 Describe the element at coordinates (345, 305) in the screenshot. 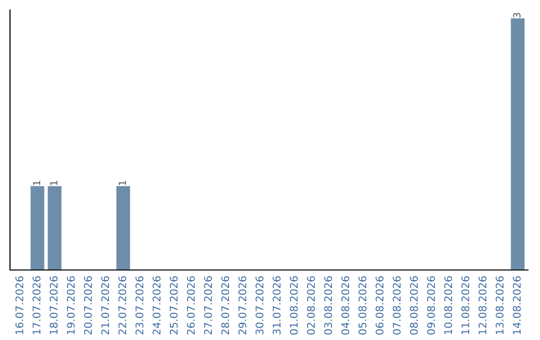

I see `x-tick-label: 04.08.2026` at that location.